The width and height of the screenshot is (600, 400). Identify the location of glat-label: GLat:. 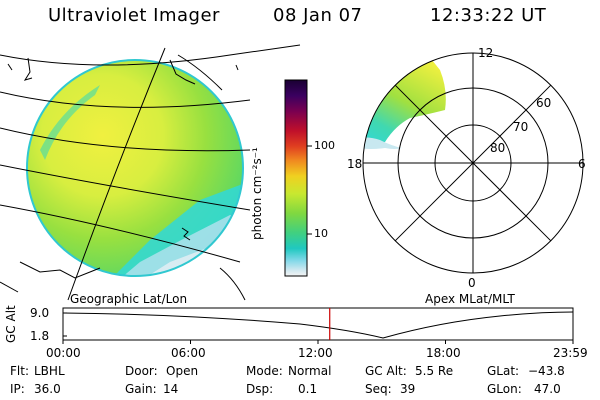
(503, 371).